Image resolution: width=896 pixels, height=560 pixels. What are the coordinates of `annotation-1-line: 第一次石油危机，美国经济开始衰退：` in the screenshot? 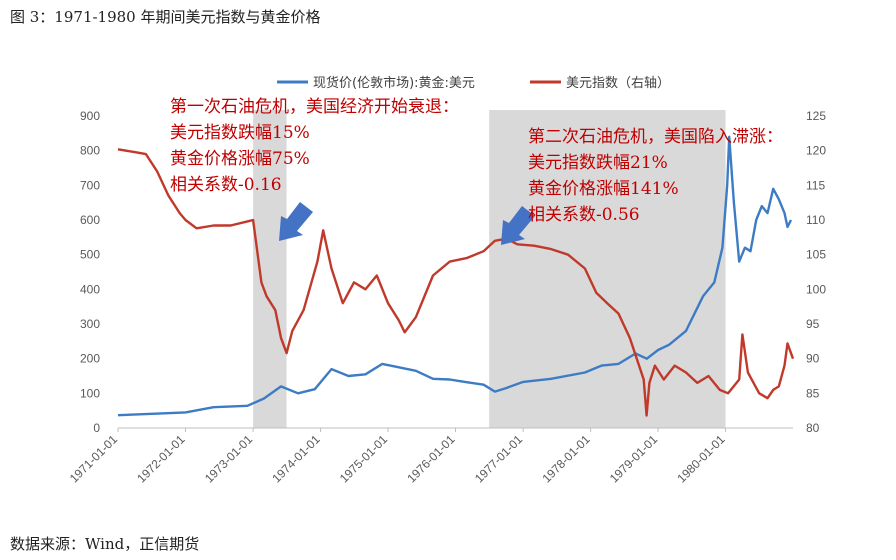 It's located at (314, 107).